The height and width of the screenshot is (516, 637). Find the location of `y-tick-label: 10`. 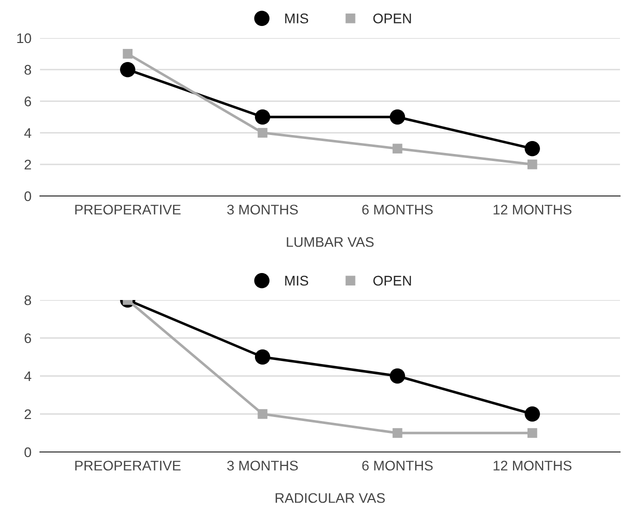

y-tick-label: 10 is located at coordinates (24, 38).